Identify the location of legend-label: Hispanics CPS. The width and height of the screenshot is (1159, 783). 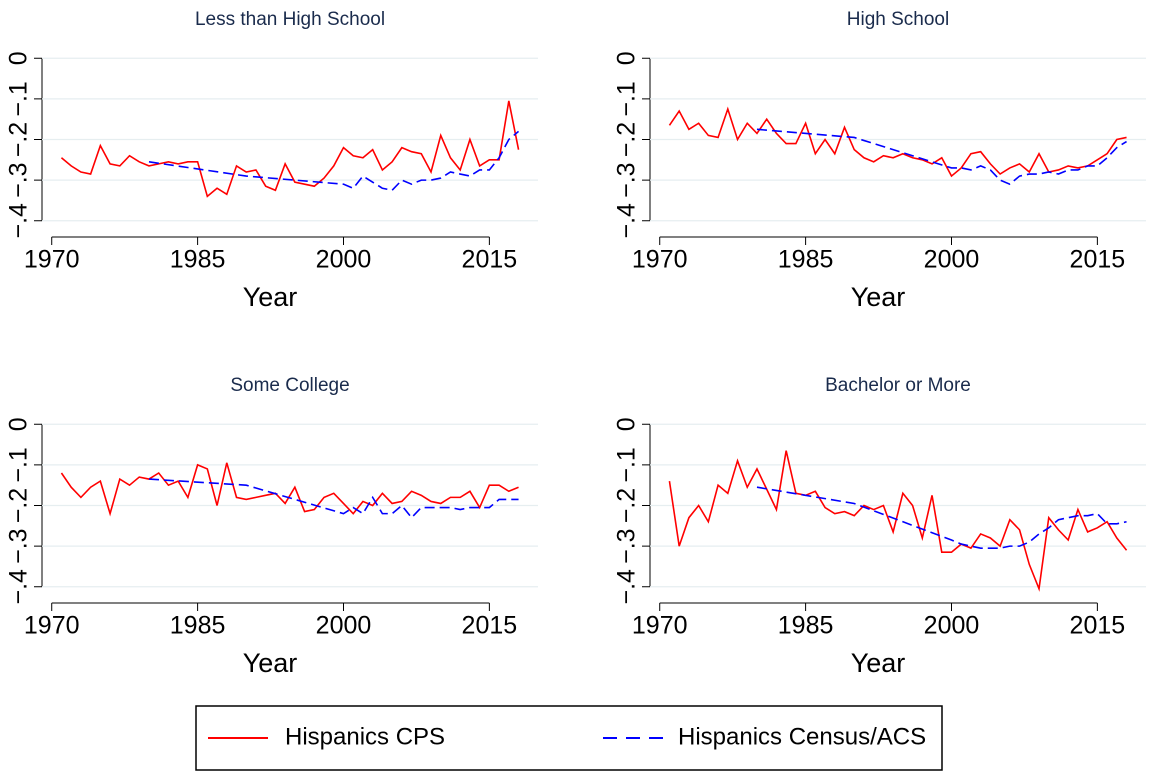
(365, 736).